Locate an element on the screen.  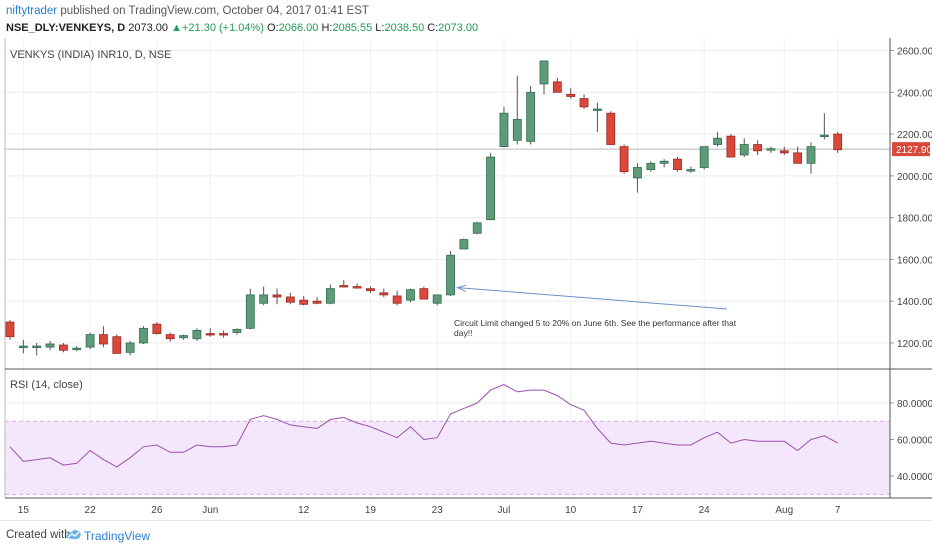
annotation-line: day!! is located at coordinates (463, 333).